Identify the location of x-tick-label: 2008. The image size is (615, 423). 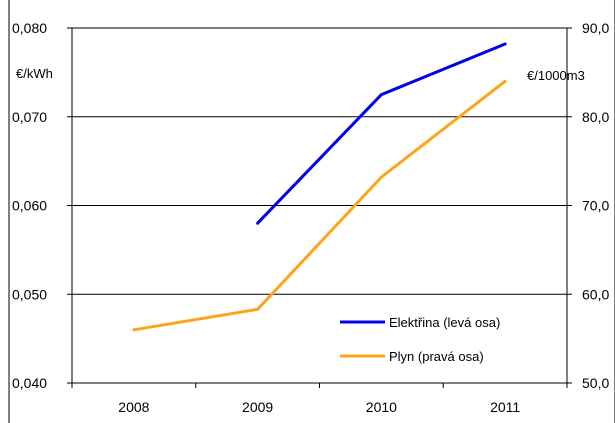
(133, 407).